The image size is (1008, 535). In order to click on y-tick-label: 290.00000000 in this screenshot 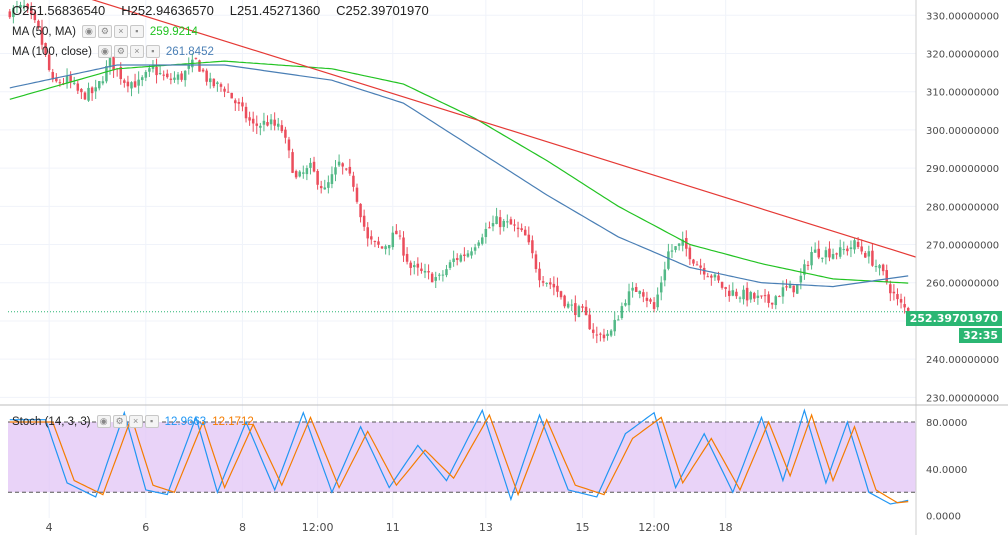, I will do `click(962, 169)`.